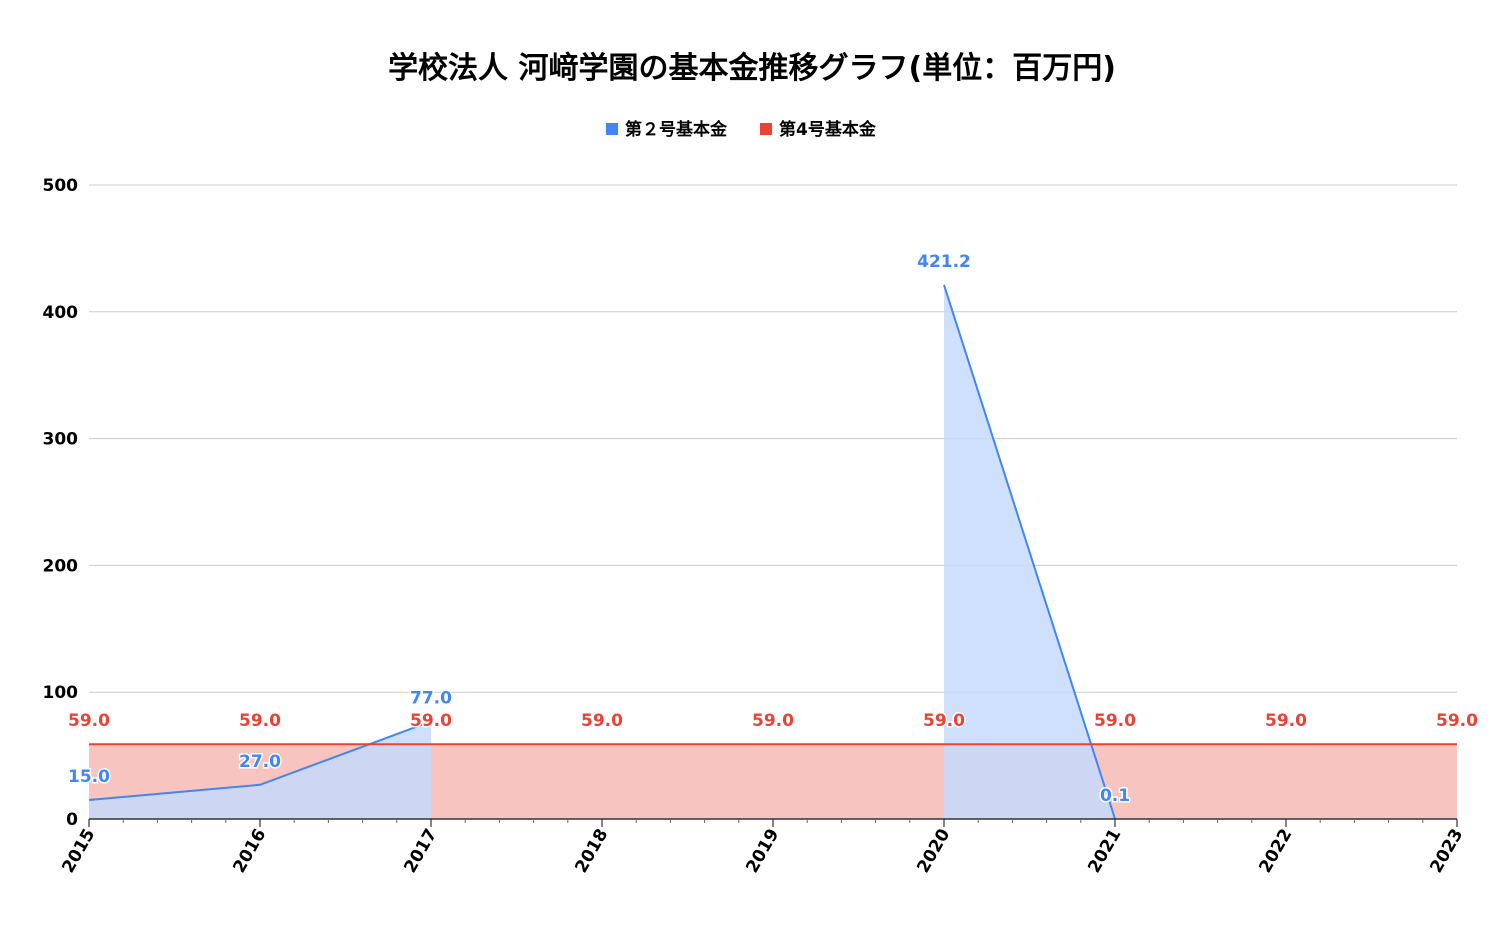 This screenshot has width=1504, height=926. I want to click on x-tick-label: 2021, so click(1104, 851).